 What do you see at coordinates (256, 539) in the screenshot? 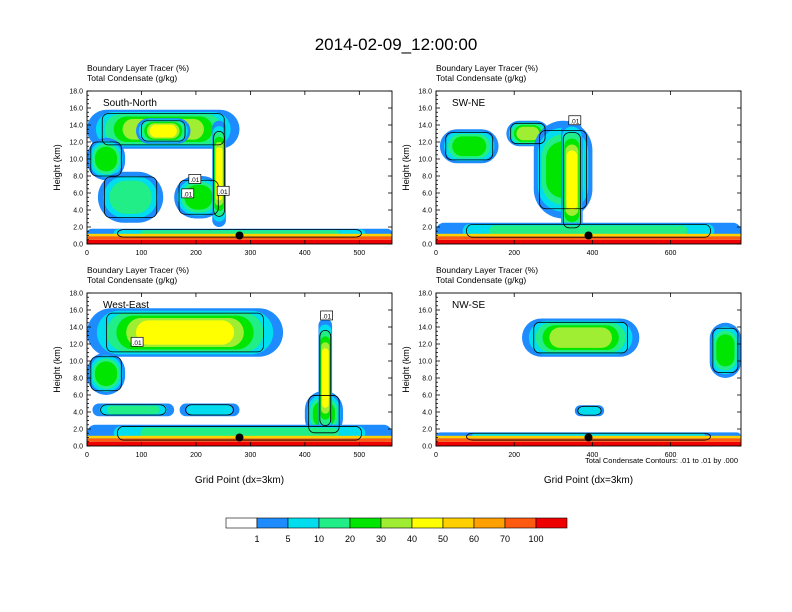
I see `colorbar-label: 1` at bounding box center [256, 539].